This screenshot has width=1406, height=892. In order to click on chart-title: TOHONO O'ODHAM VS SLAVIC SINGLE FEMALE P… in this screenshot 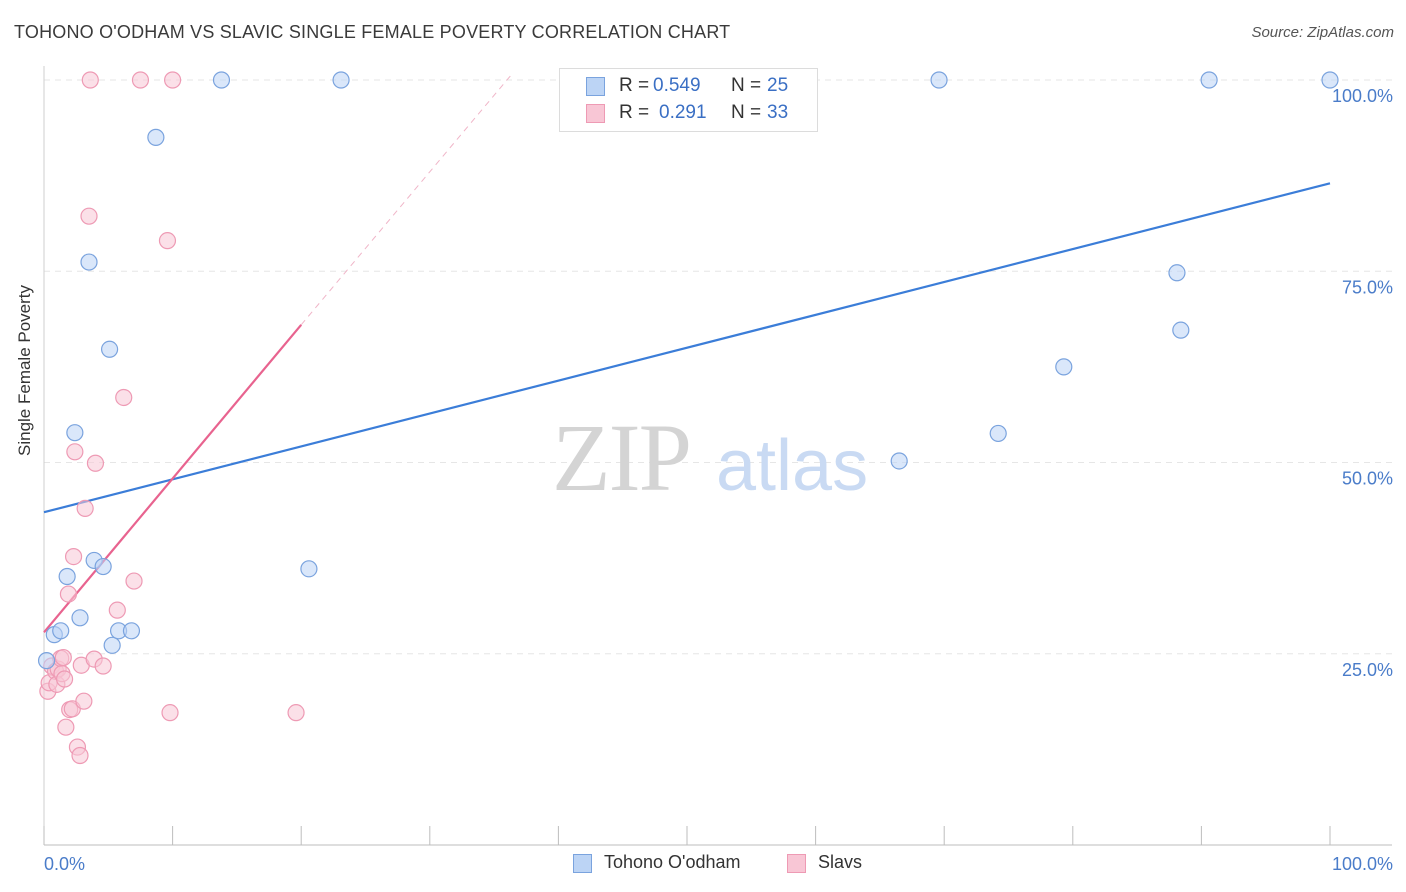, I will do `click(372, 32)`.